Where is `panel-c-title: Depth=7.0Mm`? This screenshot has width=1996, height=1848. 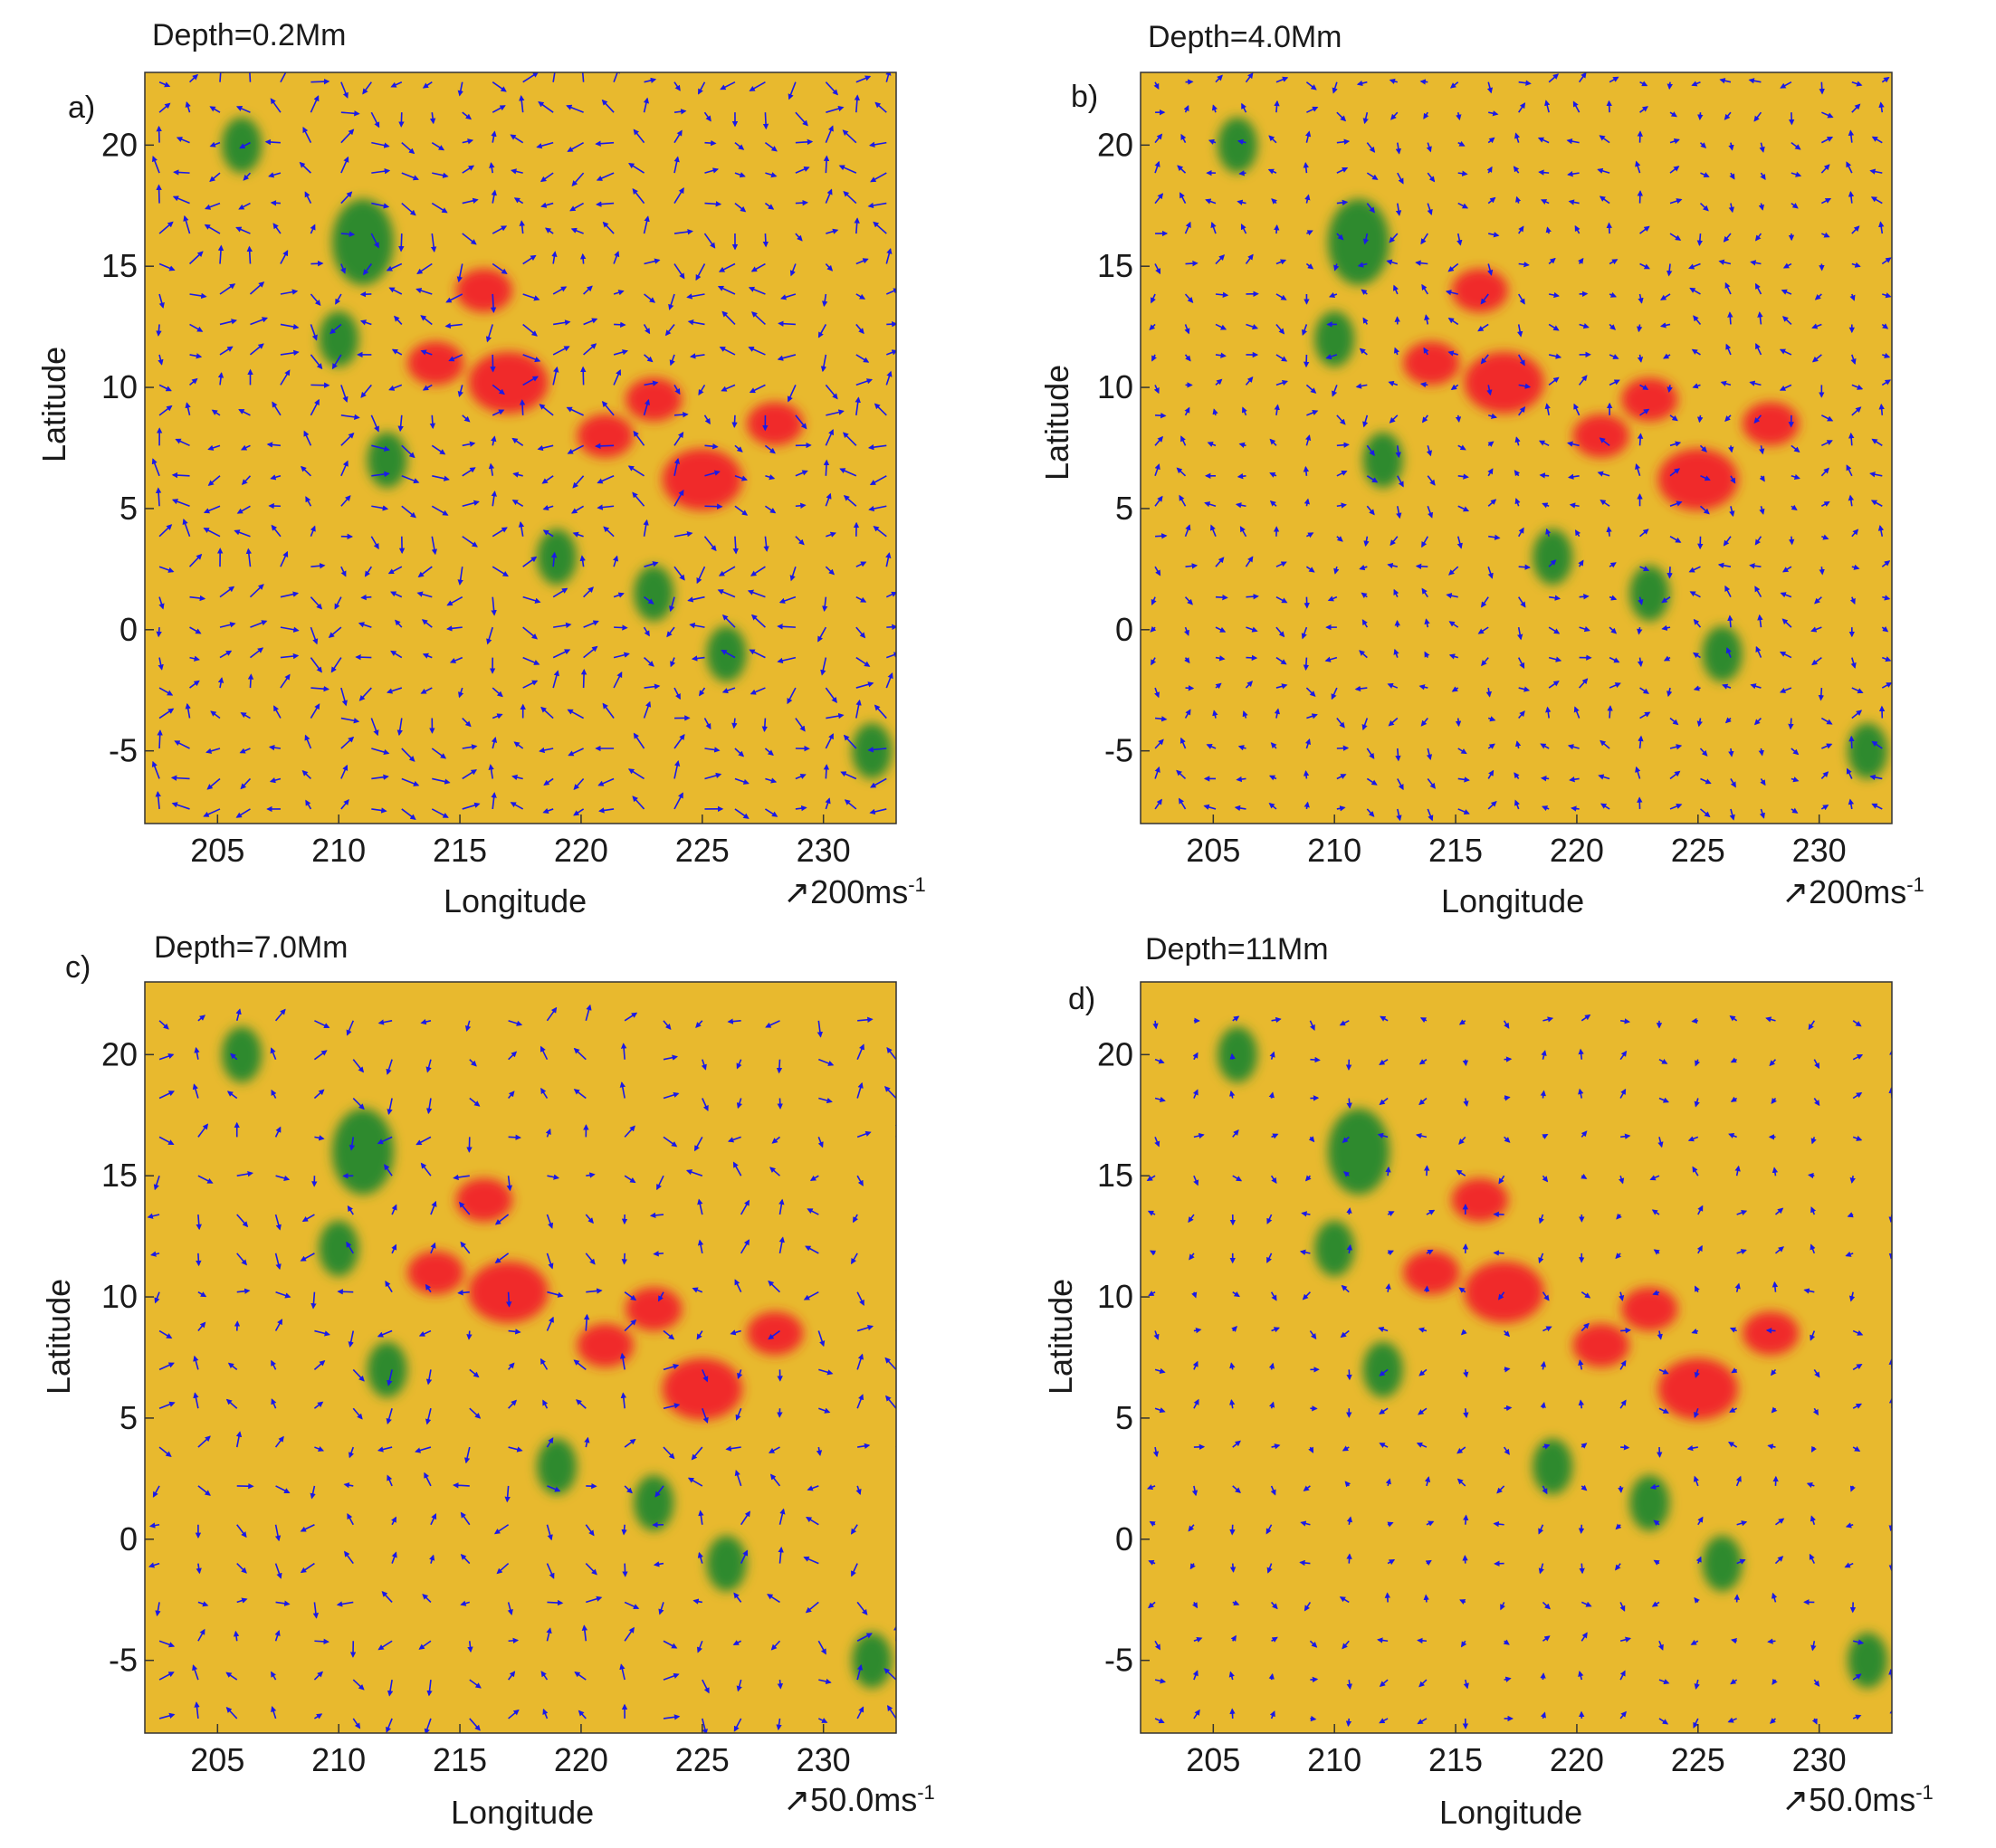
panel-c-title: Depth=7.0Mm is located at coordinates (251, 947).